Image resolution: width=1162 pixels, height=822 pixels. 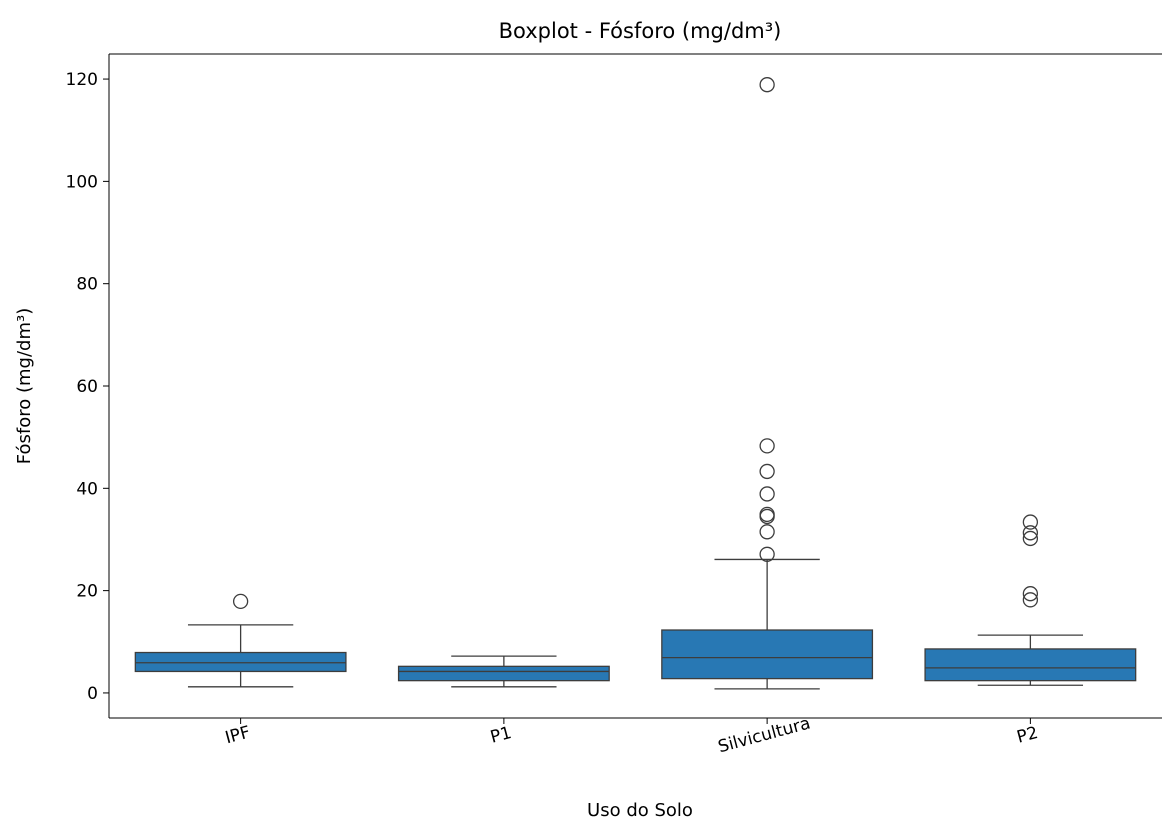 I want to click on x-tick-label: IPF, so click(x=237, y=735).